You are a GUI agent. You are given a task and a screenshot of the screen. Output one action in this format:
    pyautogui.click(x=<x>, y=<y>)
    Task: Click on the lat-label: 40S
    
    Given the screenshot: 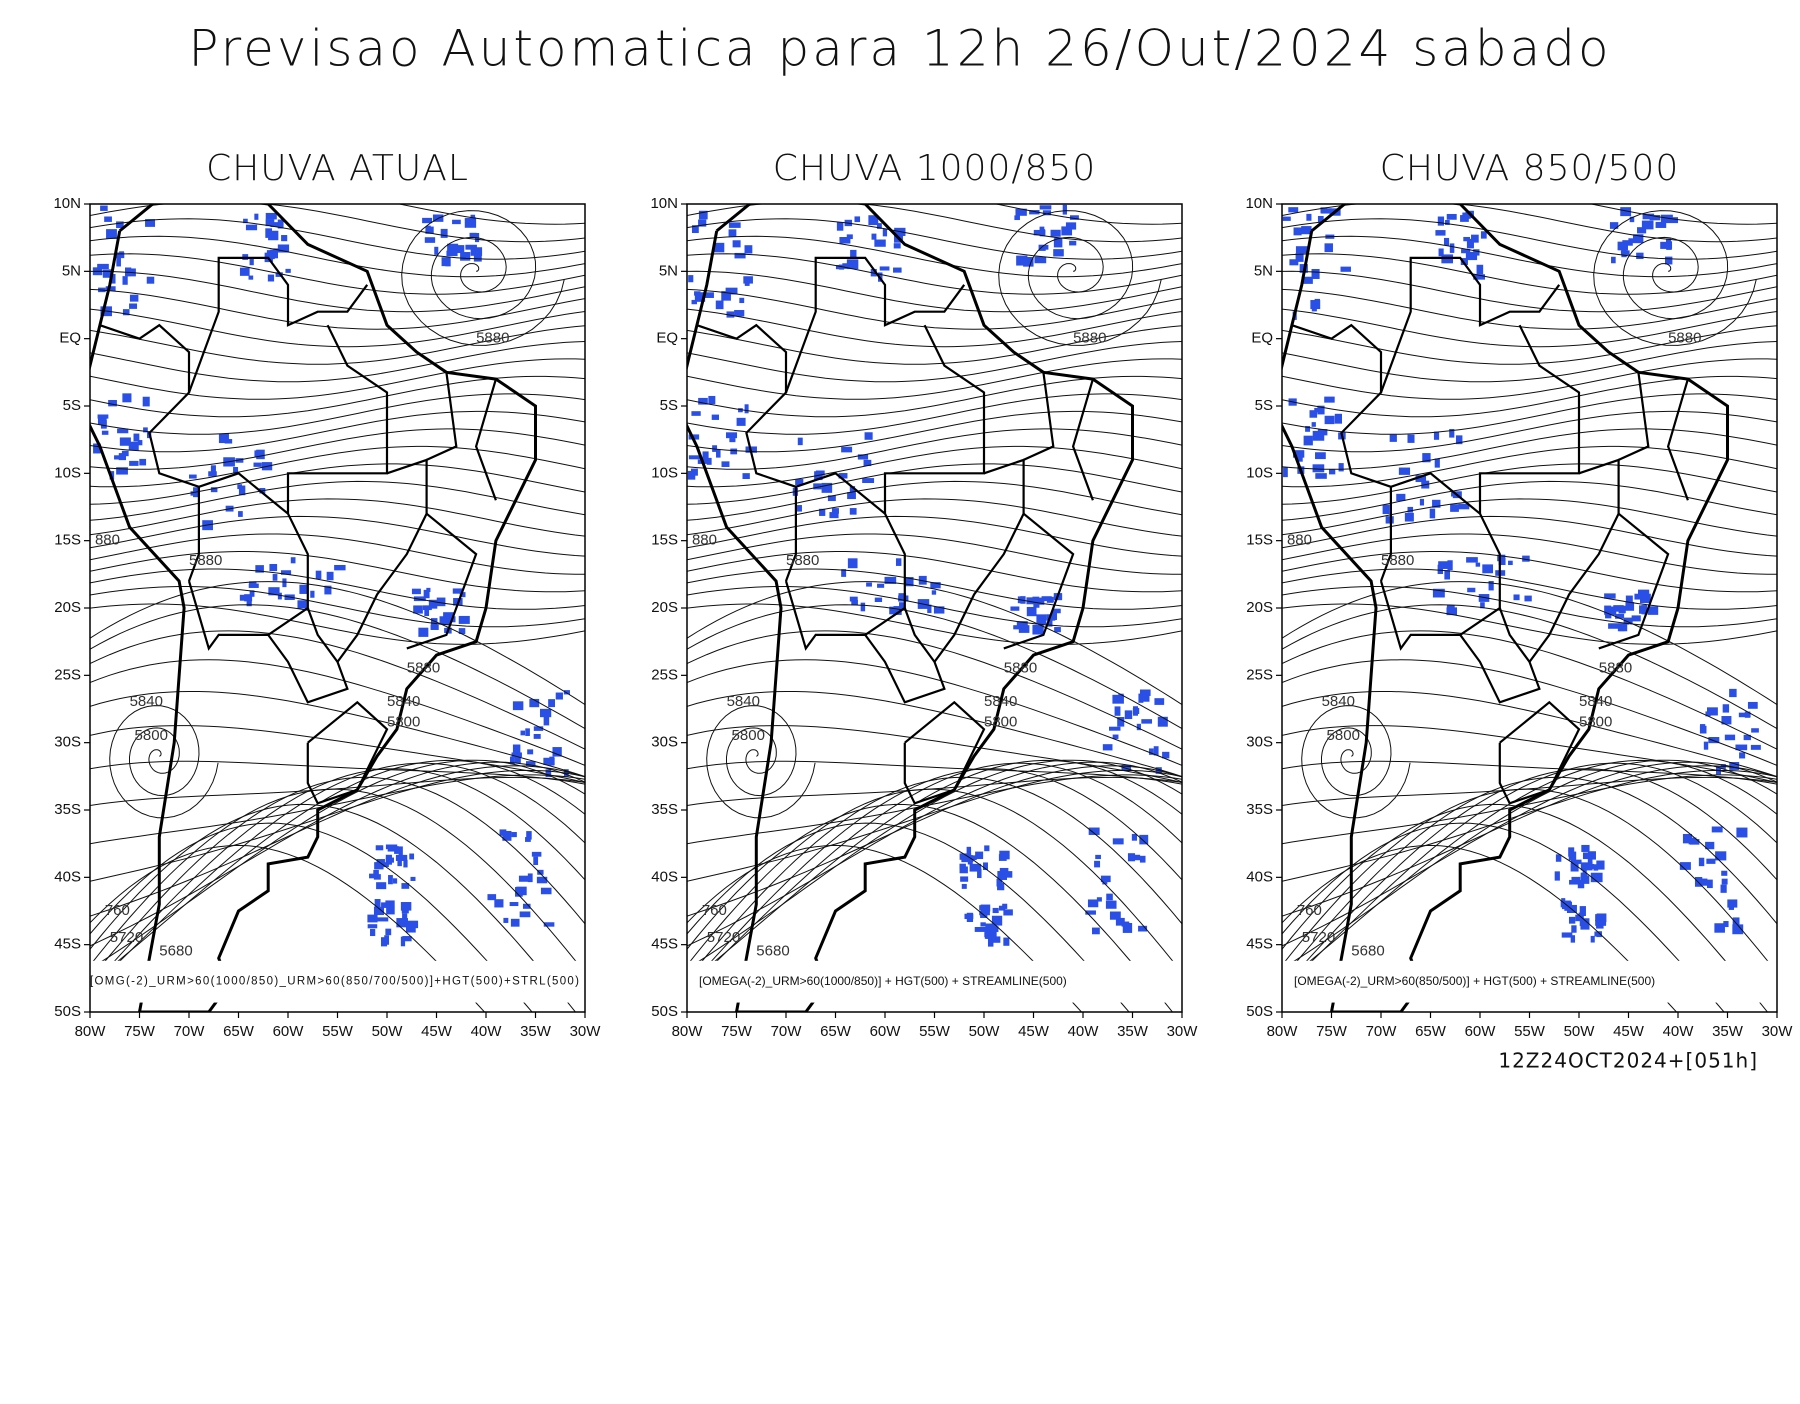 What is the action you would take?
    pyautogui.click(x=1259, y=876)
    